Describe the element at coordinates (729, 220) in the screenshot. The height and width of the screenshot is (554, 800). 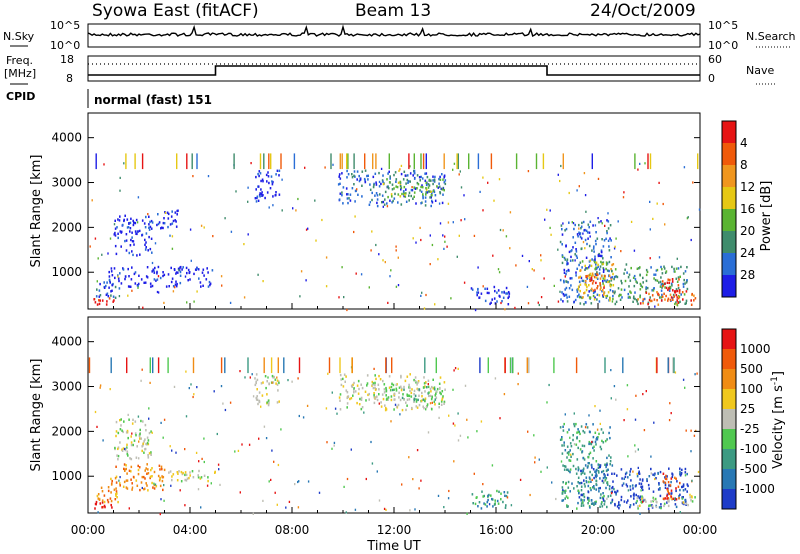
I see `colorbar-segment` at that location.